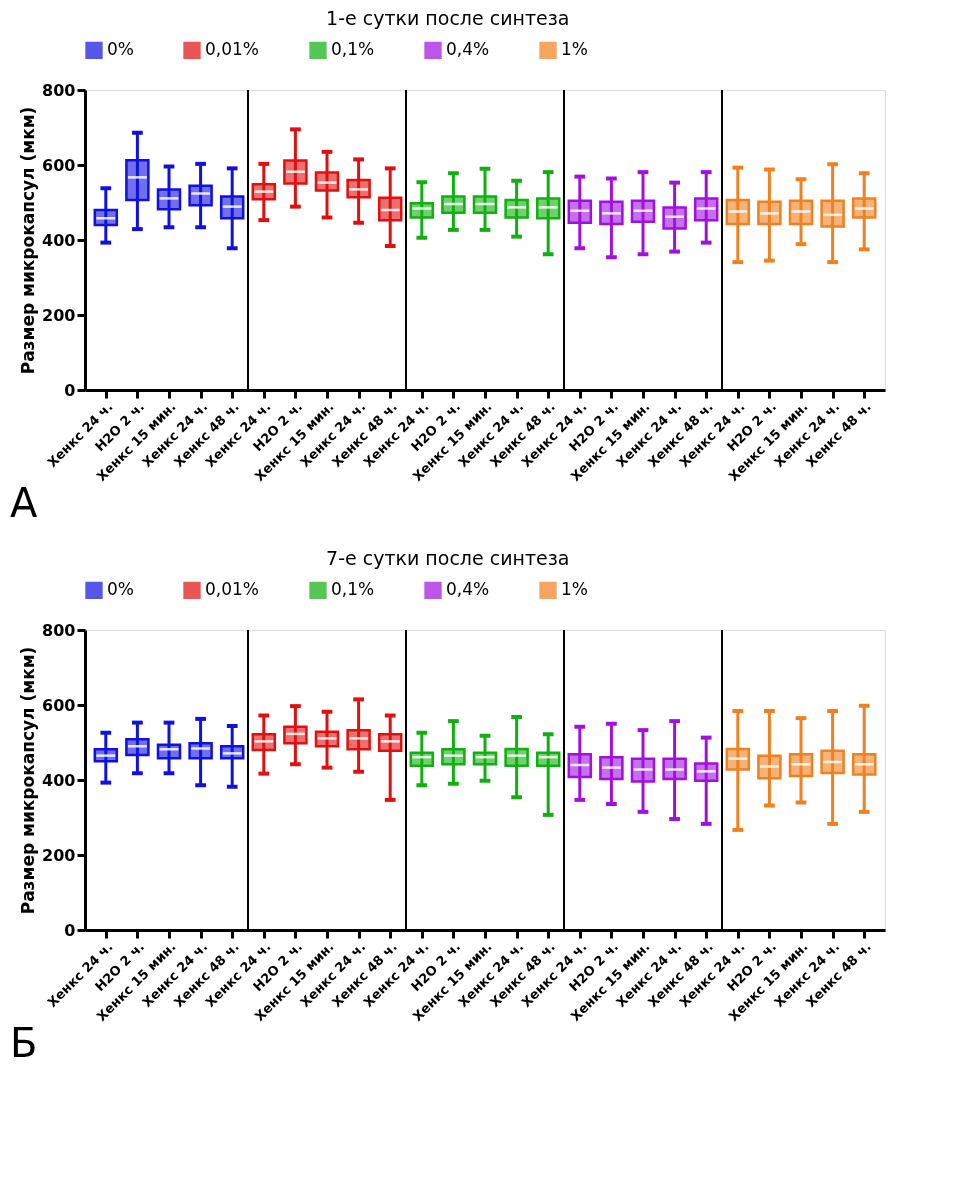  Describe the element at coordinates (24, 1043) in the screenshot. I see `text: Б` at that location.